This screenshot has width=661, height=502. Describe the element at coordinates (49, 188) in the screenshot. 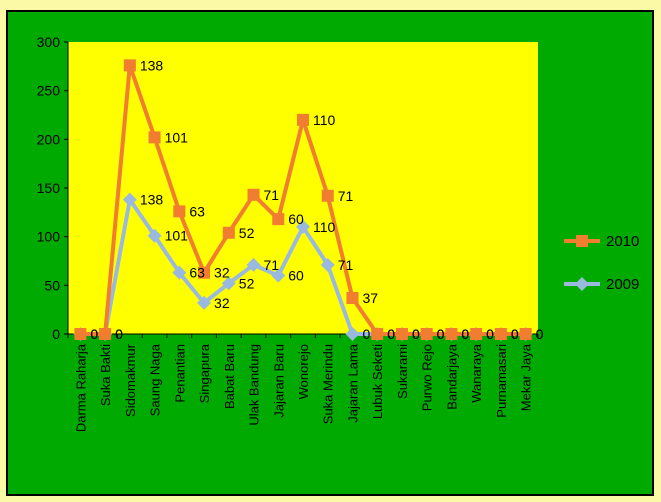

I see `y-tick-label: 150` at that location.